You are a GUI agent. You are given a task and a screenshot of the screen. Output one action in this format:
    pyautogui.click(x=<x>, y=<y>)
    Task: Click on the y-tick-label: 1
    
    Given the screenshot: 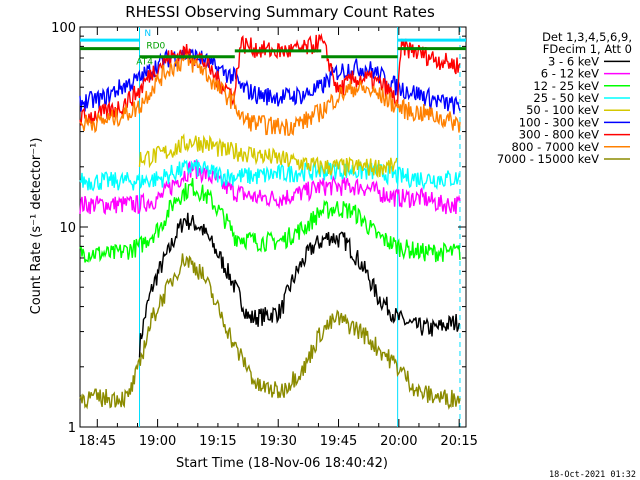 What is the action you would take?
    pyautogui.click(x=72, y=428)
    